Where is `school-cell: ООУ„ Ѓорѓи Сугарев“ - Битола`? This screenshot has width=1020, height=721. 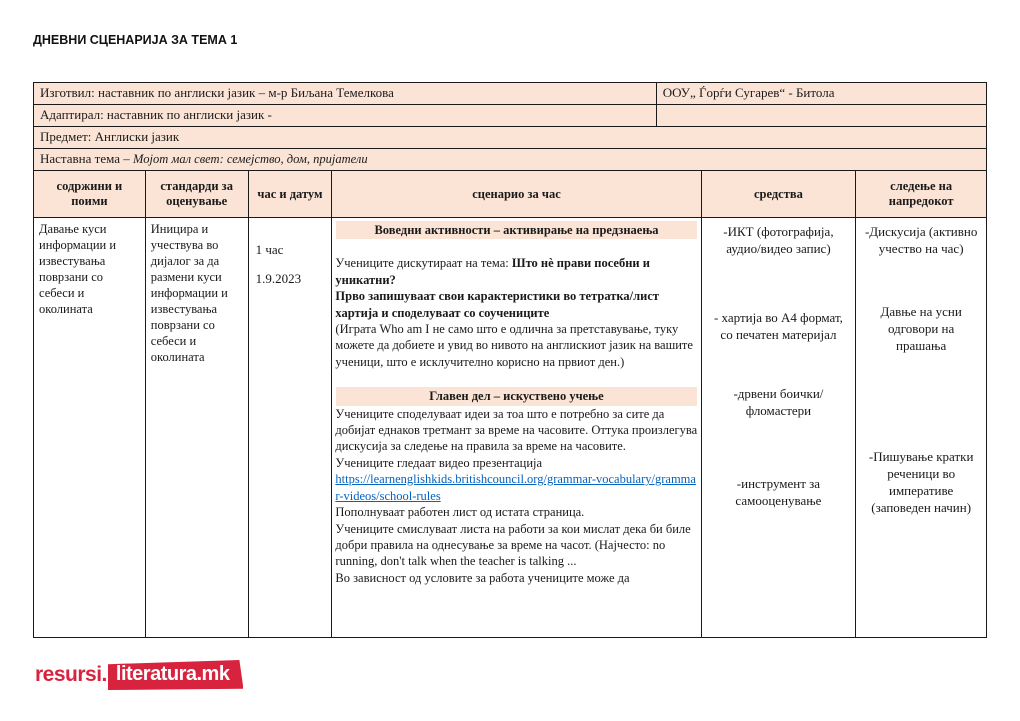
school-cell: ООУ„ Ѓорѓи Сугарев“ - Битола is located at coordinates (748, 92).